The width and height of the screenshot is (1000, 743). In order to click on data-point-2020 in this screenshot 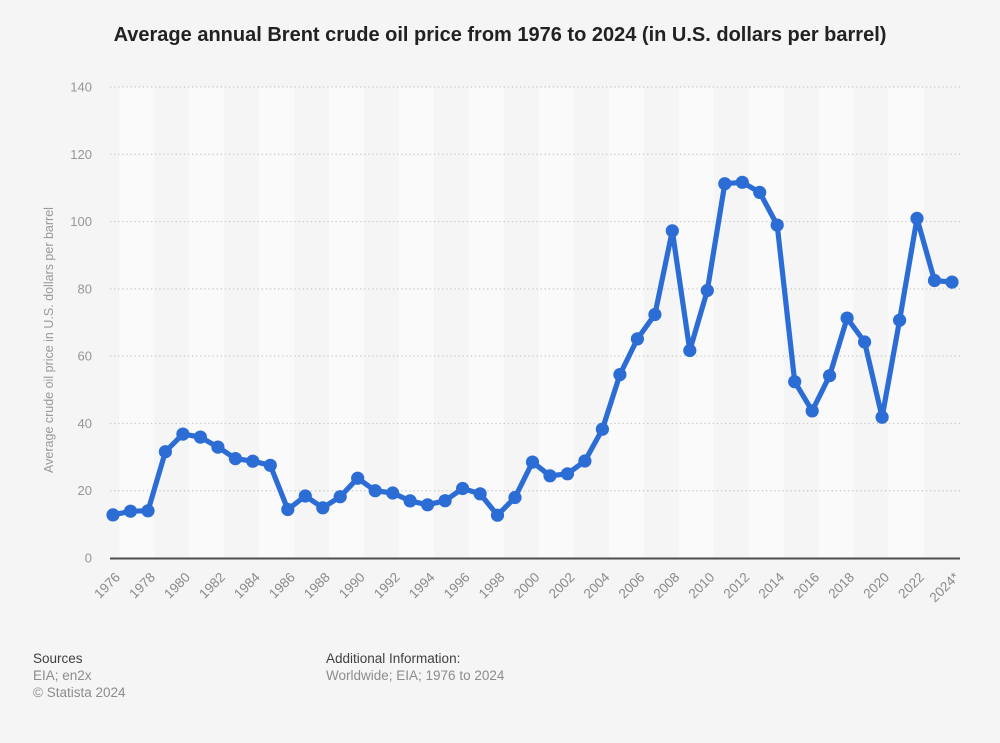, I will do `click(882, 417)`.